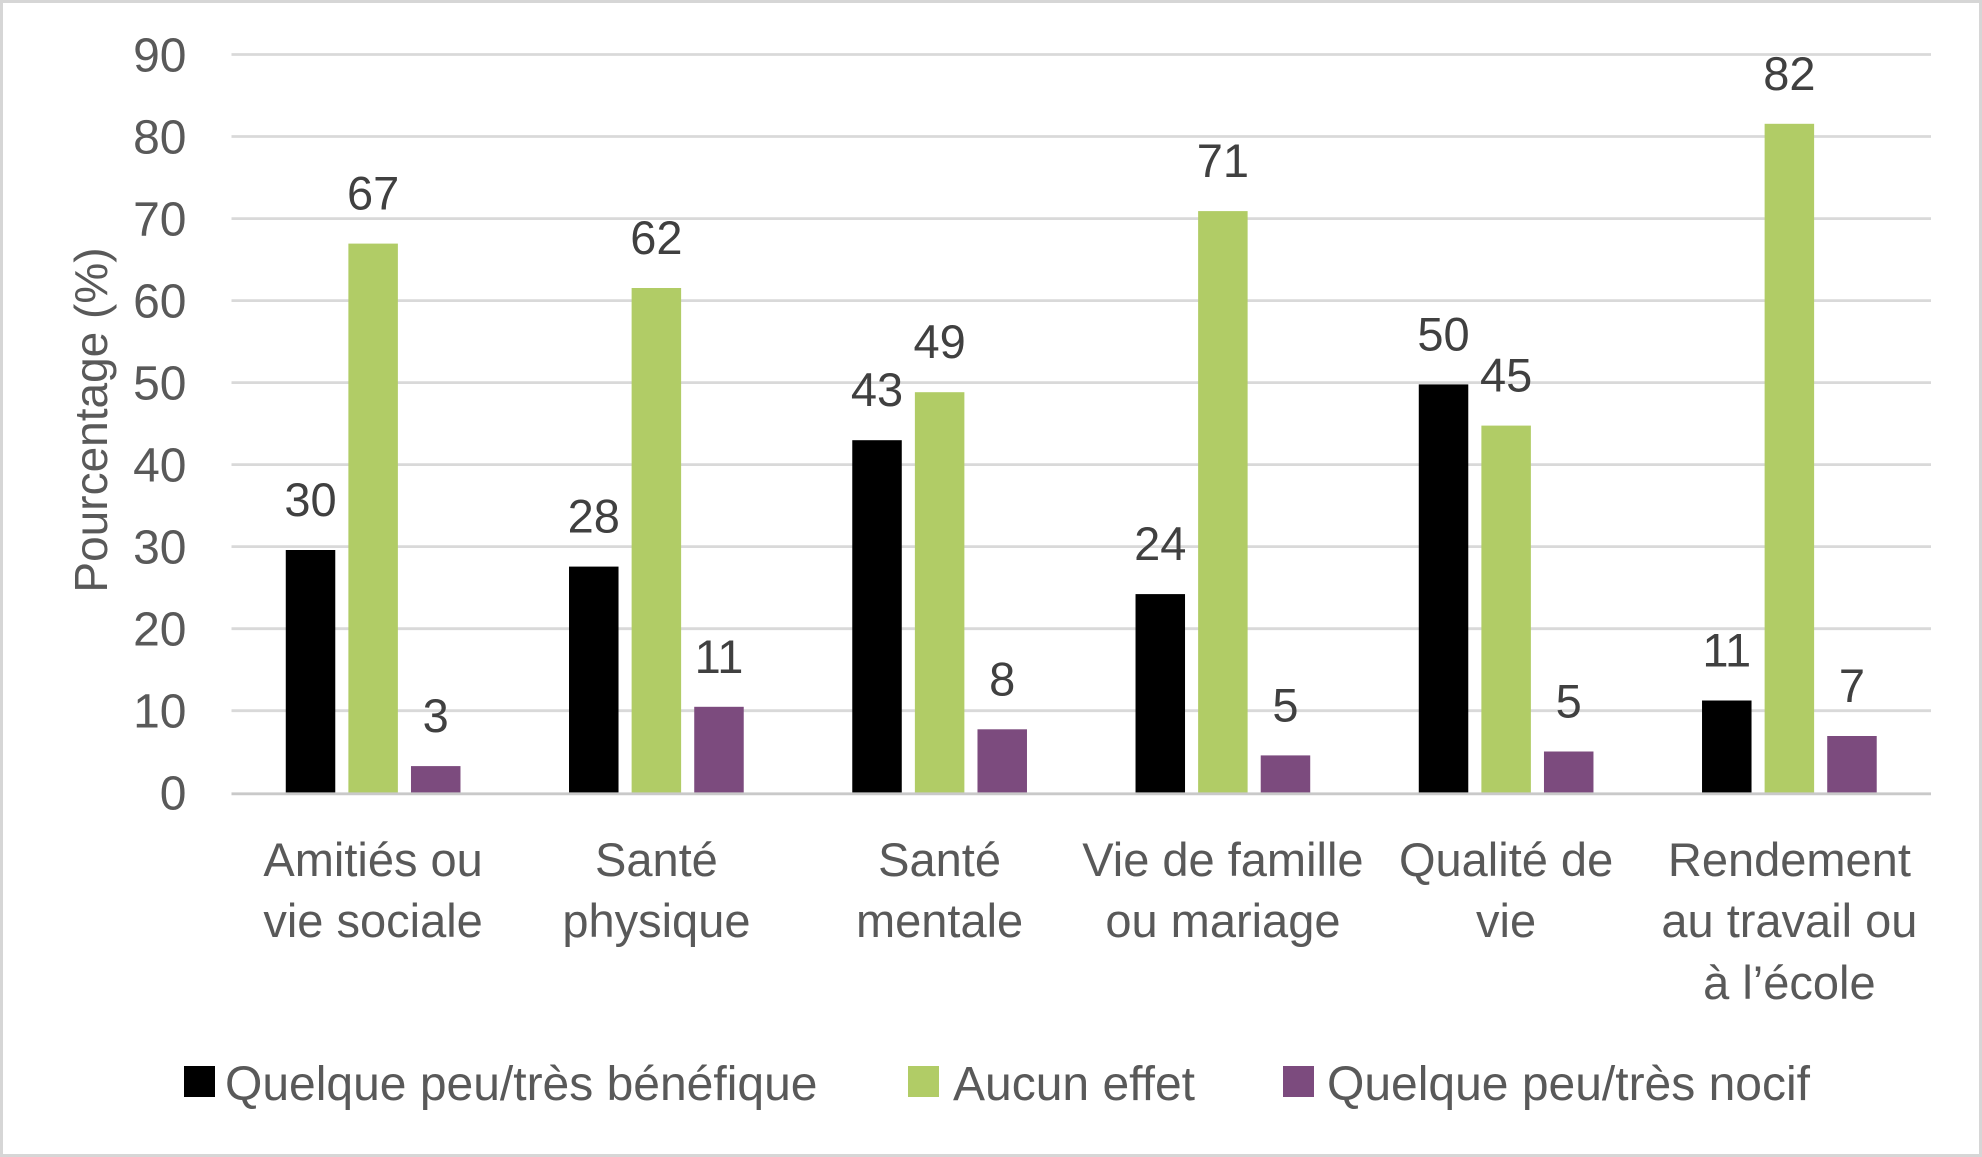  I want to click on svg-text: 10, so click(159, 712).